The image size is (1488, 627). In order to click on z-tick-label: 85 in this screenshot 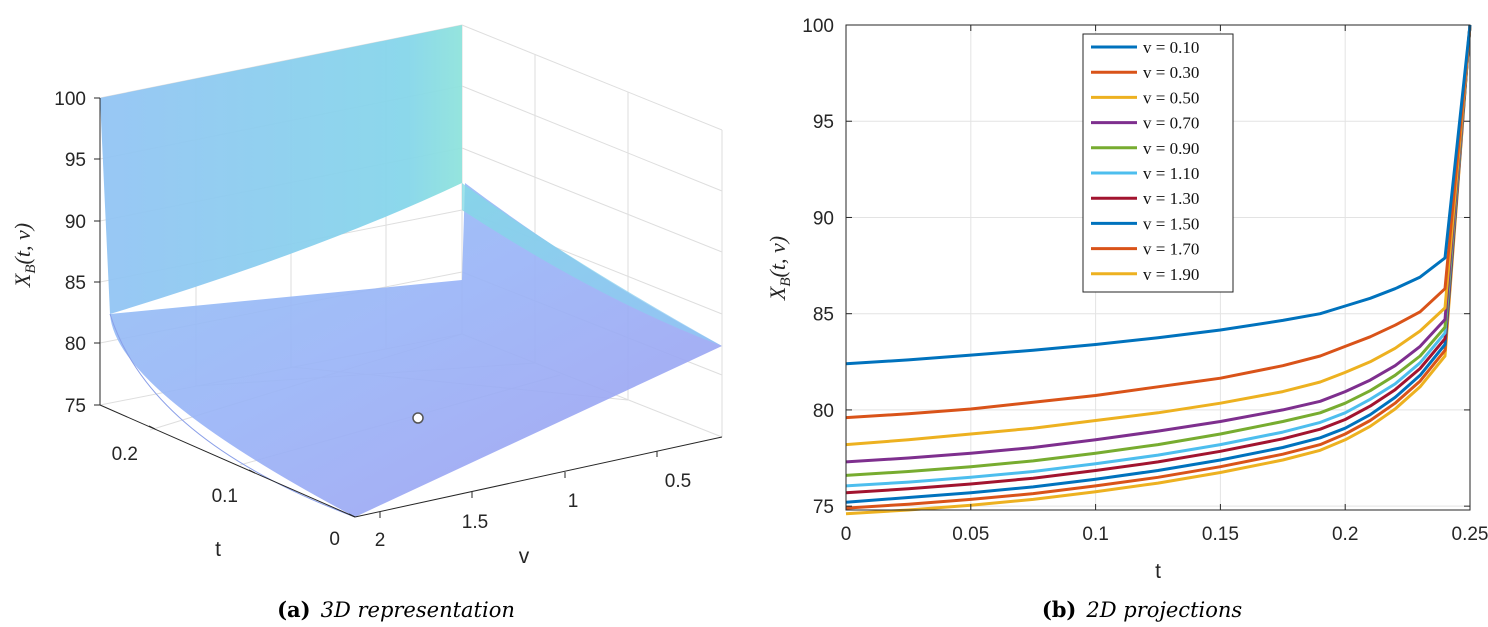, I will do `click(75, 283)`.